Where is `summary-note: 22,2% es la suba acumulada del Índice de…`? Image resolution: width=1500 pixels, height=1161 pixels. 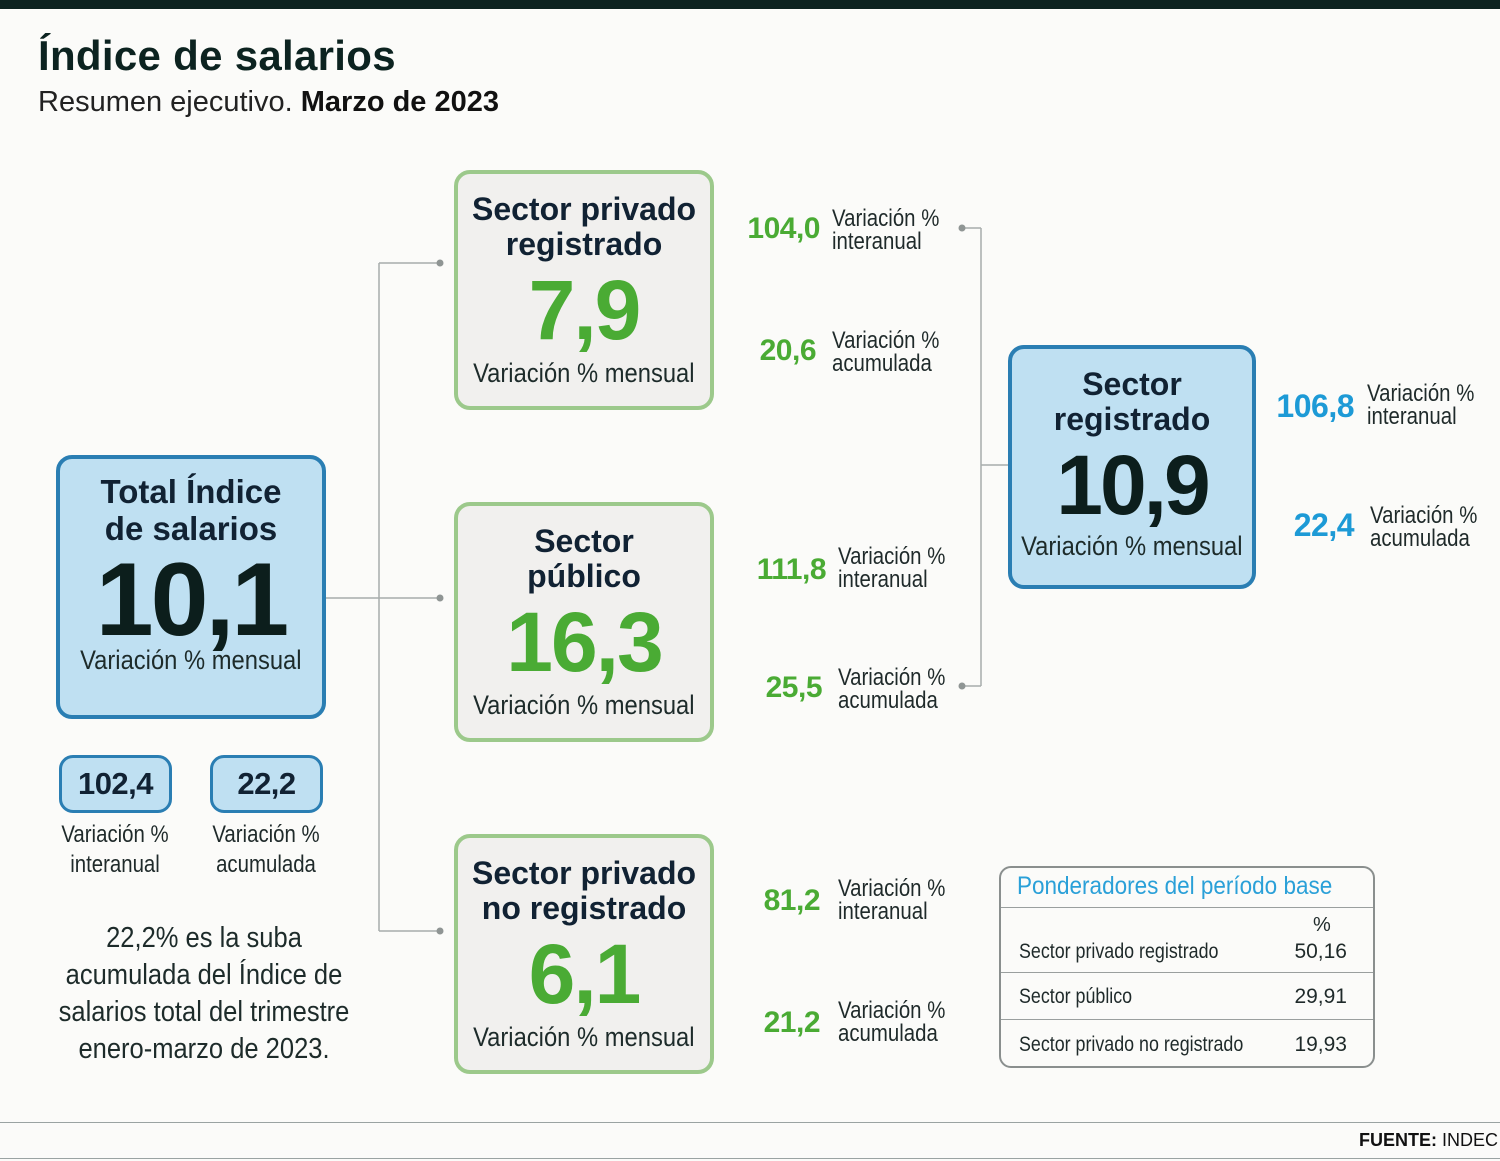
summary-note: 22,2% es la suba acumulada del Índice de… is located at coordinates (204, 994).